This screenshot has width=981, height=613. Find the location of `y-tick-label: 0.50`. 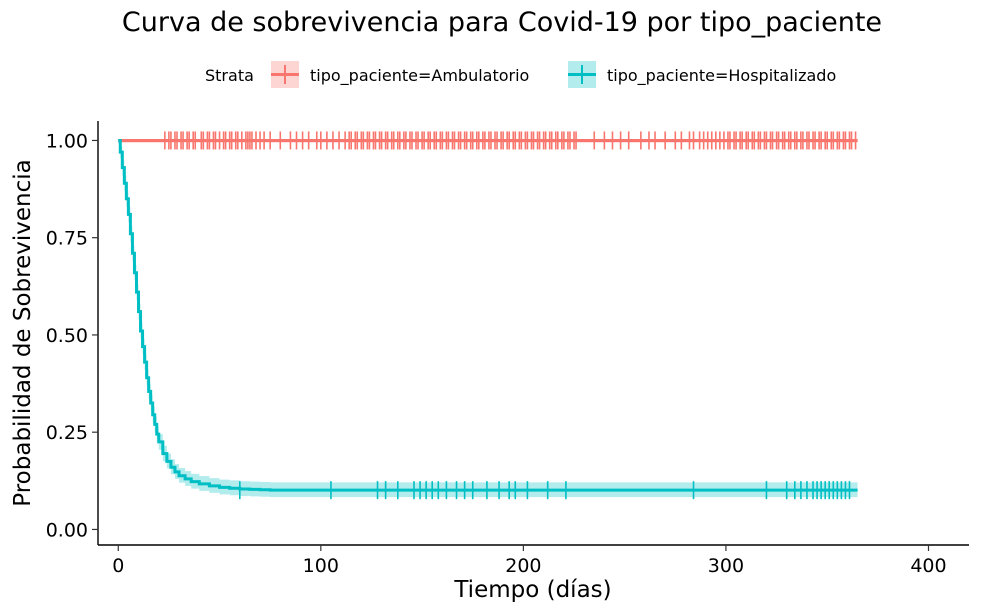

y-tick-label: 0.50 is located at coordinates (67, 336).